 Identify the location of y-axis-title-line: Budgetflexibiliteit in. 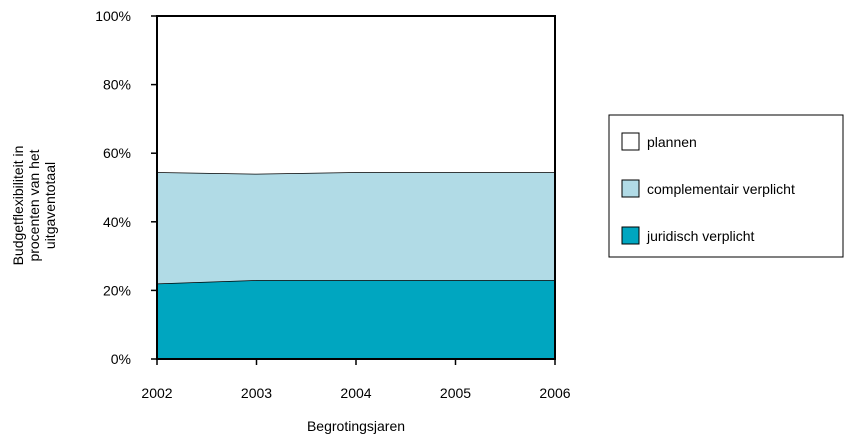
(18, 206).